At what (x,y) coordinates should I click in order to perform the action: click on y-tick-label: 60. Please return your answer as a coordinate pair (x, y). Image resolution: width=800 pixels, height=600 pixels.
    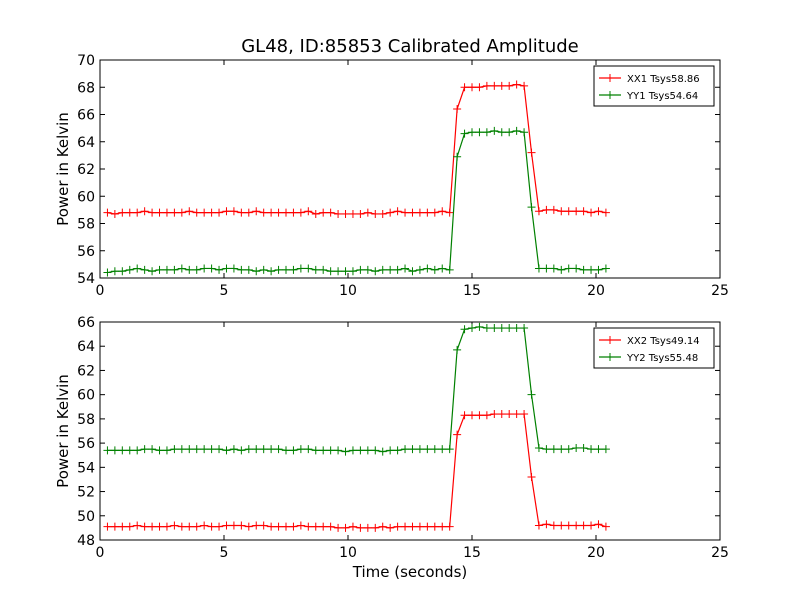
    Looking at the image, I should click on (86, 197).